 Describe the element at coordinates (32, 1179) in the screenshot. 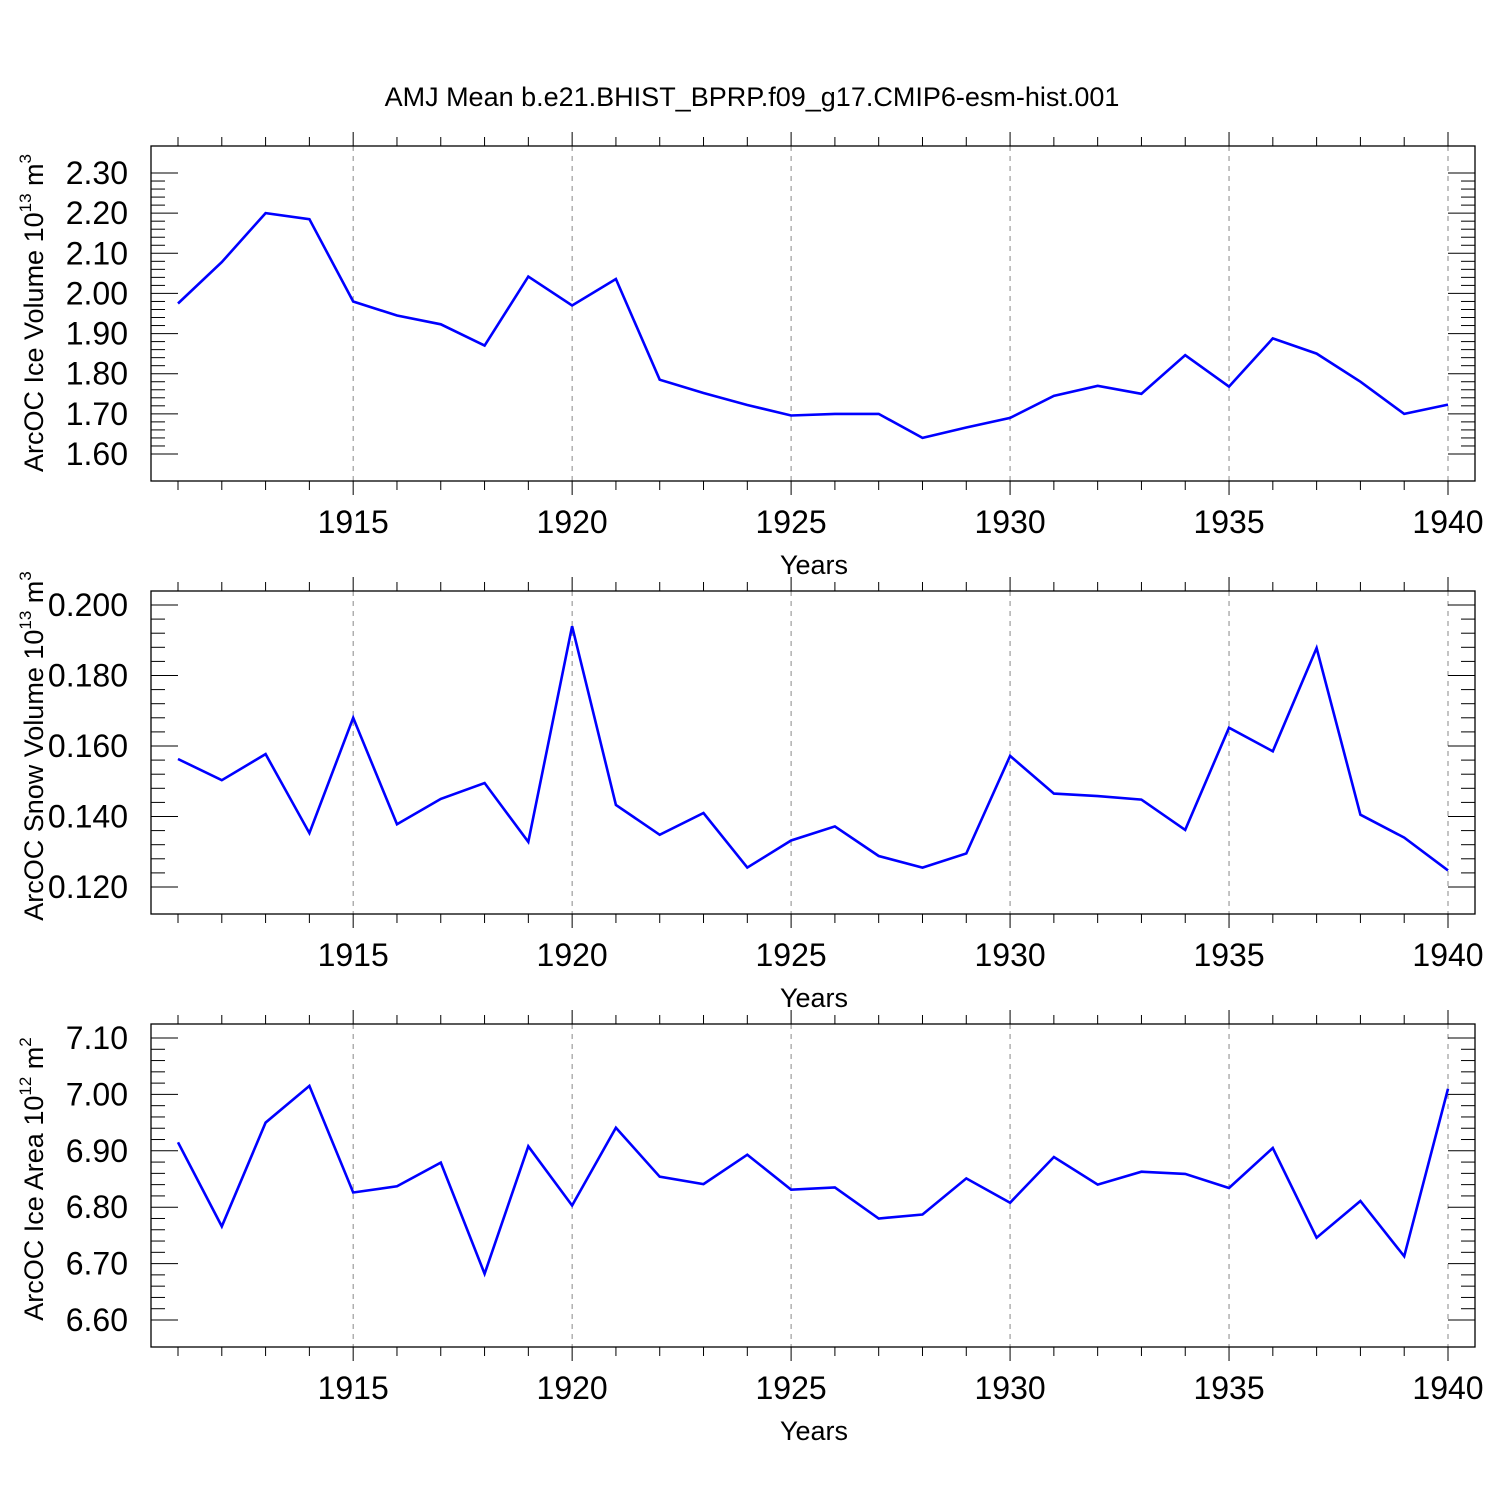

I see `y-axis-label: ArcOC Ice Area 1012 m2` at that location.